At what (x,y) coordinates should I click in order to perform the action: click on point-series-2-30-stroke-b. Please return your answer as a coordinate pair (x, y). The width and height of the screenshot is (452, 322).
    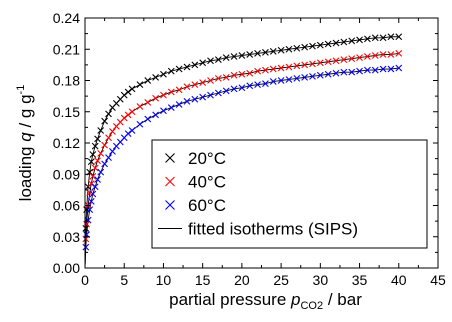
    Looking at the image, I should click on (242, 88).